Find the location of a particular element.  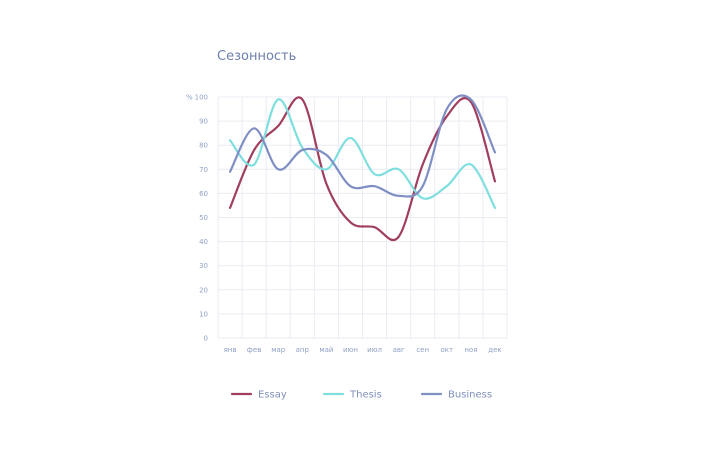

y-axis-ticks: 0 10 20 30 40 50 60 70 80 90 100 is located at coordinates (201, 218).